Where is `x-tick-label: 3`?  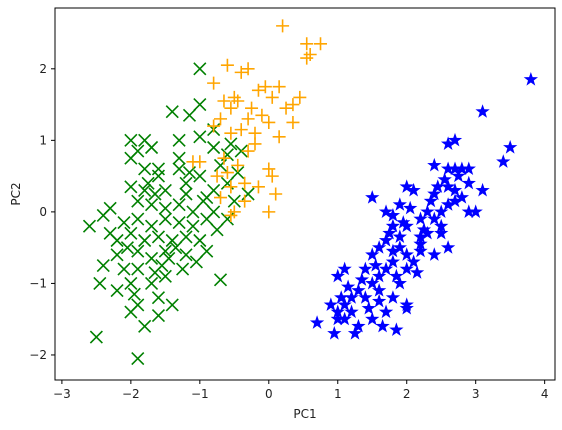 x-tick-label: 3 is located at coordinates (476, 394).